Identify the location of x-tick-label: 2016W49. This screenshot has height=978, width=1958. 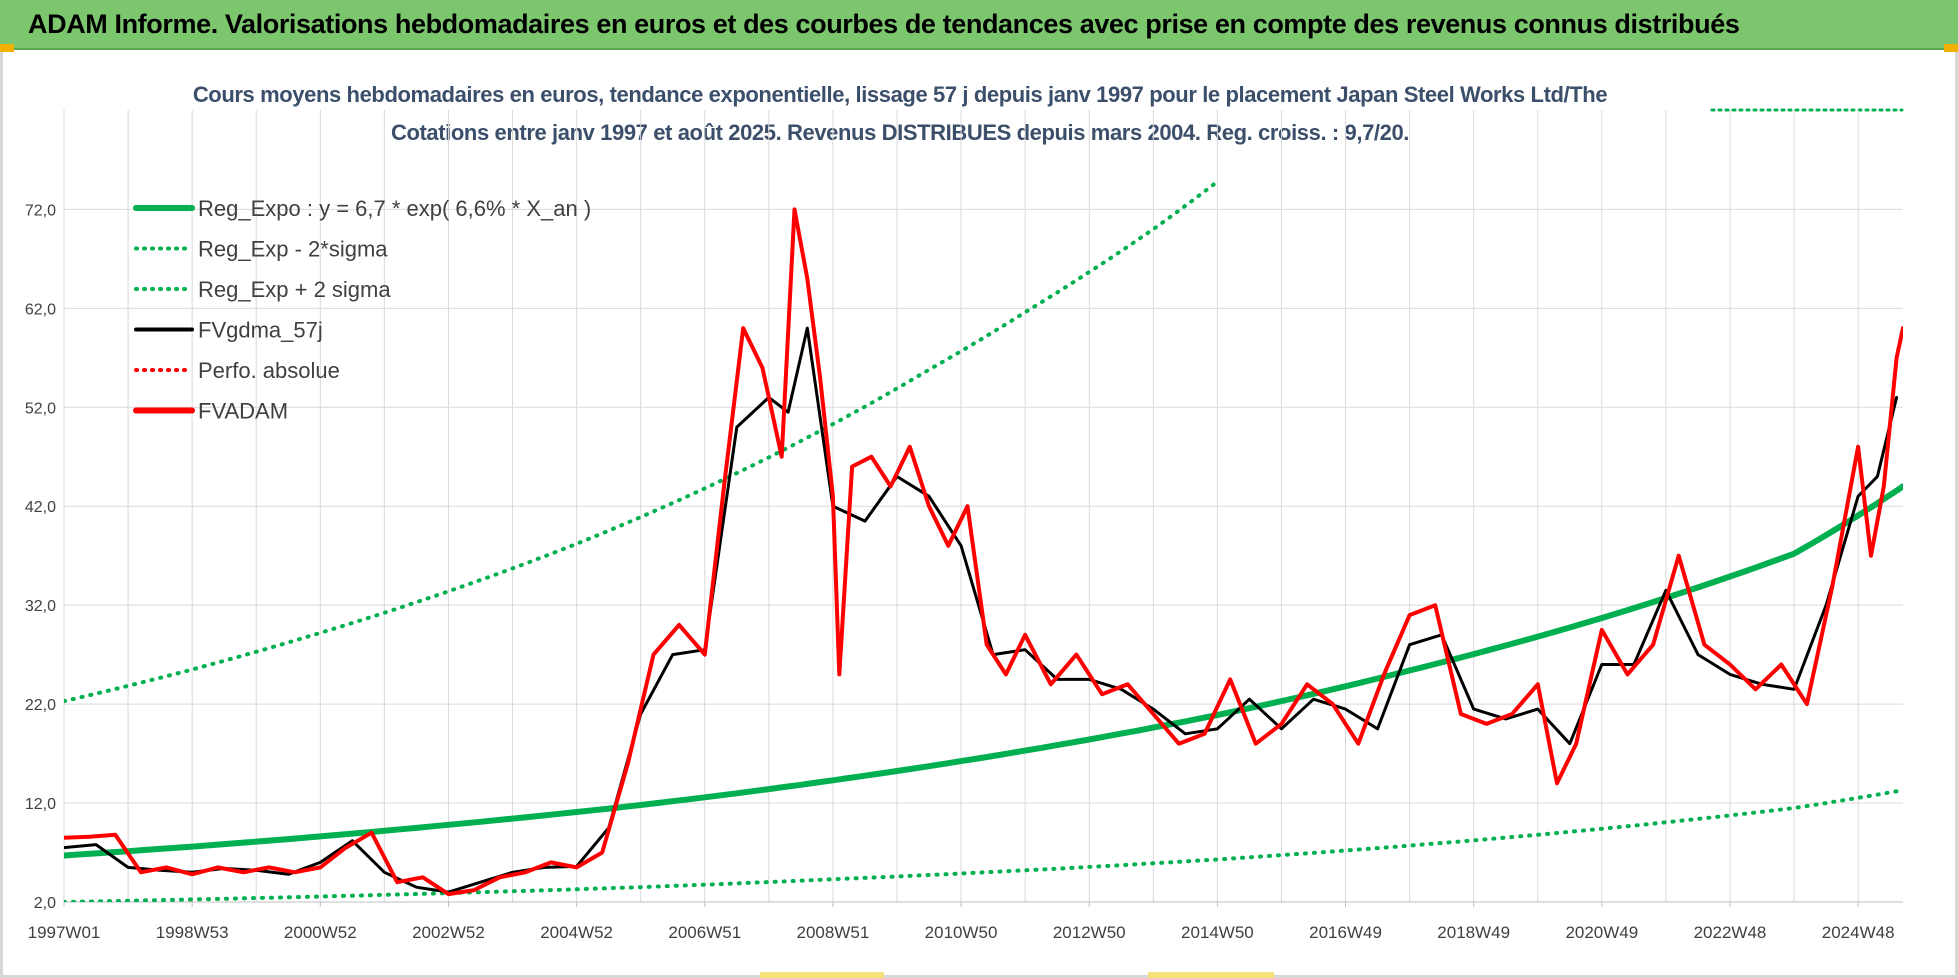
(1345, 932).